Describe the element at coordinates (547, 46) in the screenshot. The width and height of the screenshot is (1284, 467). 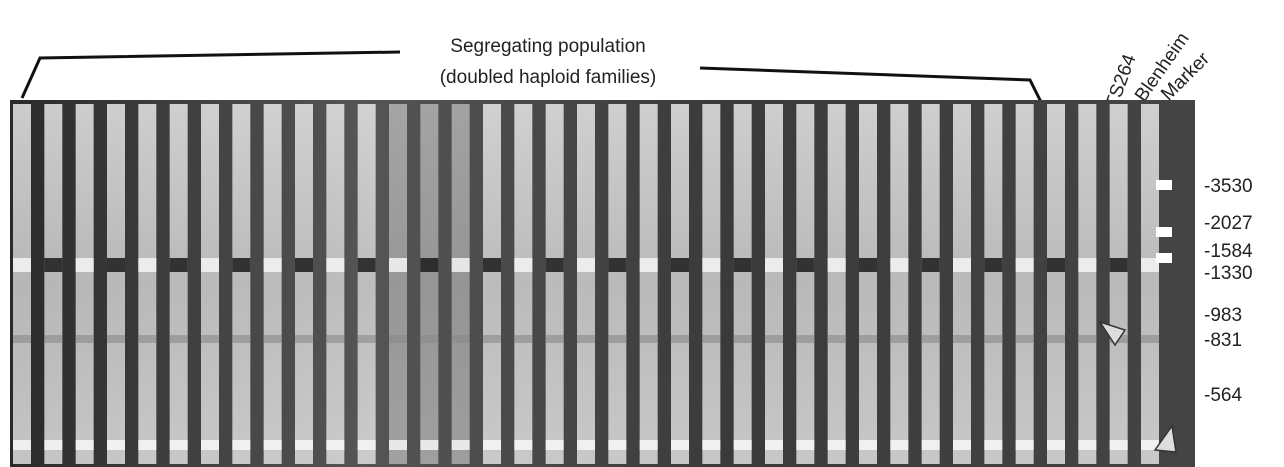
I see `header-line: Segregating population` at that location.